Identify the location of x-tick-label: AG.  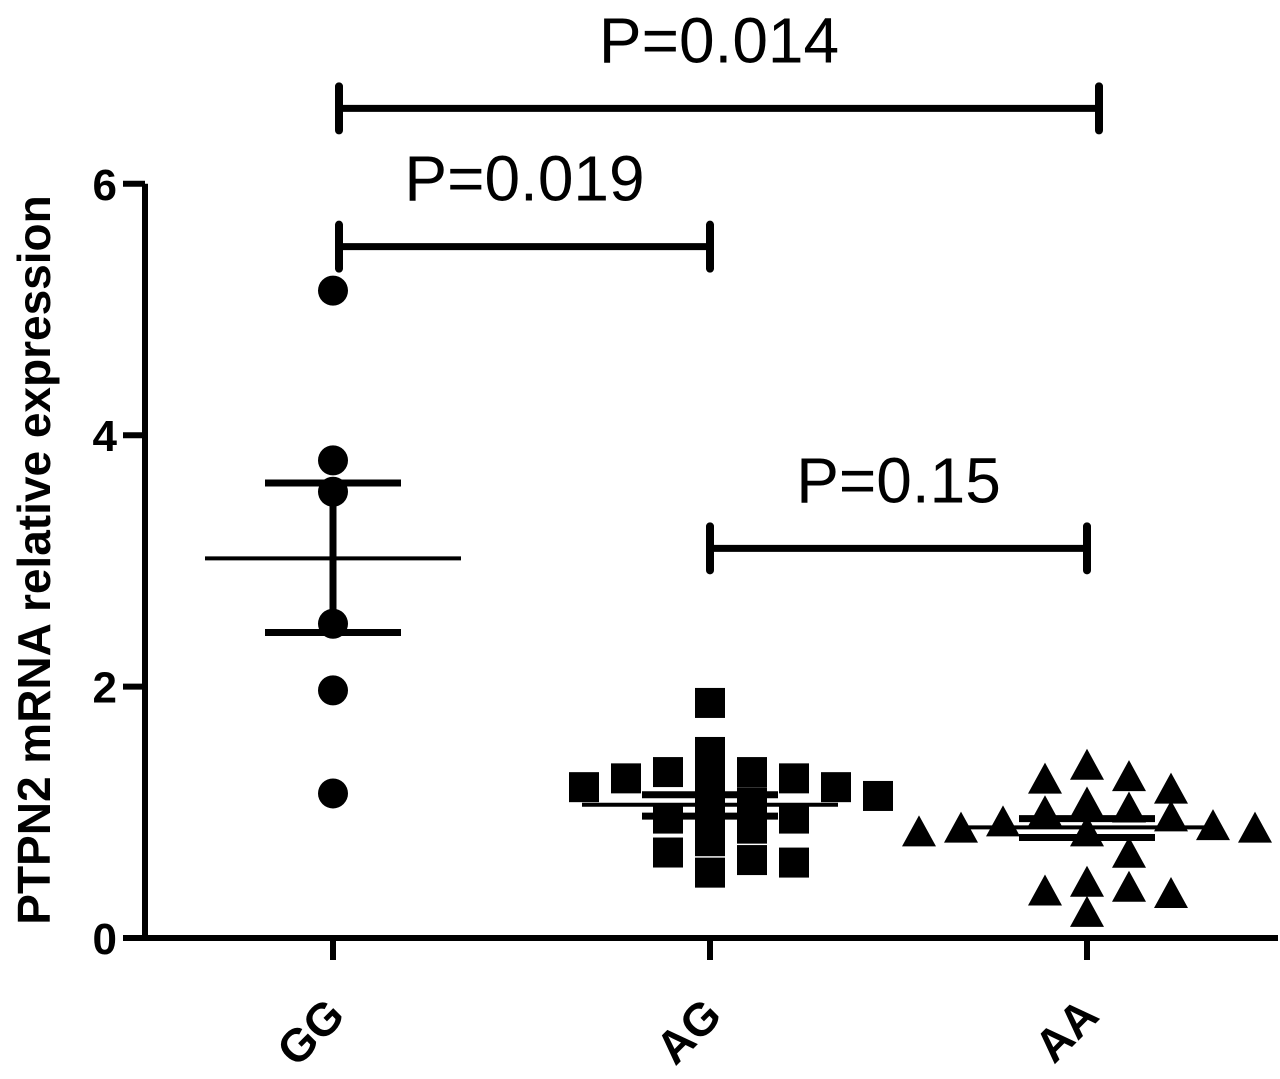
(689, 1031).